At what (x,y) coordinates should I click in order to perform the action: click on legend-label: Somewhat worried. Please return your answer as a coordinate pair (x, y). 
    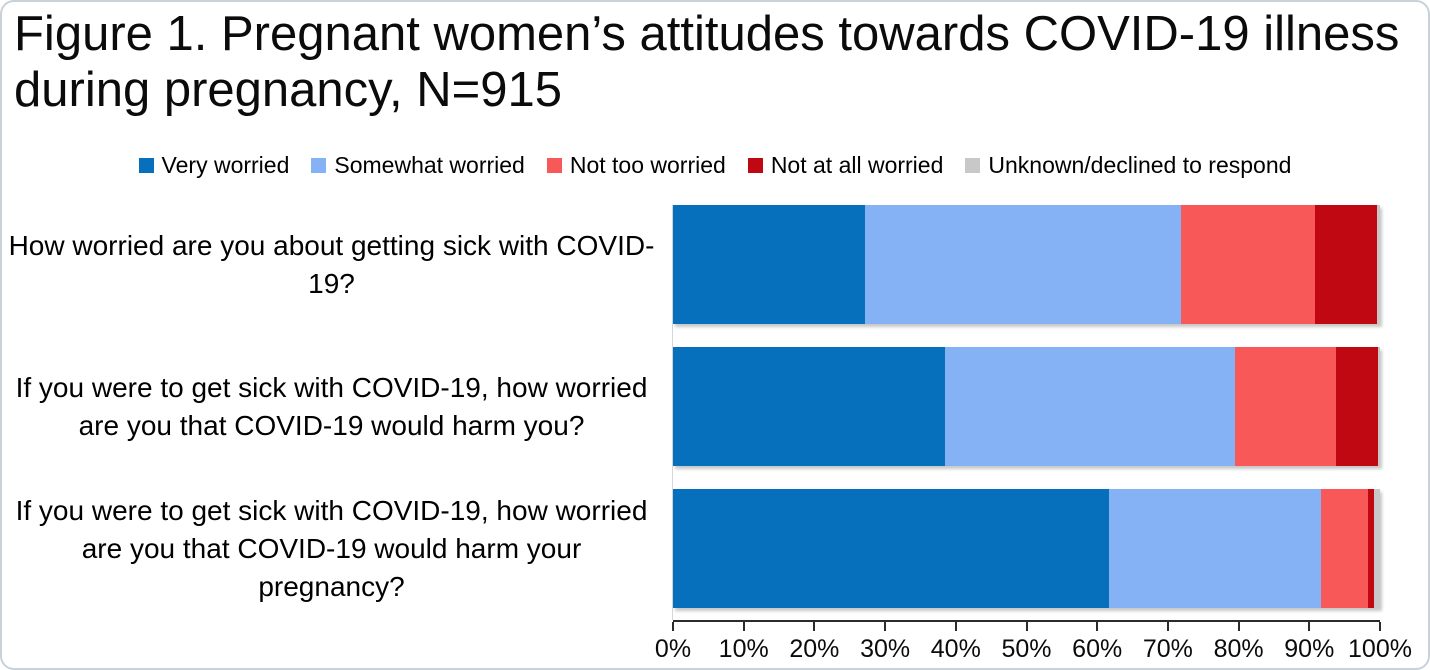
    Looking at the image, I should click on (429, 165).